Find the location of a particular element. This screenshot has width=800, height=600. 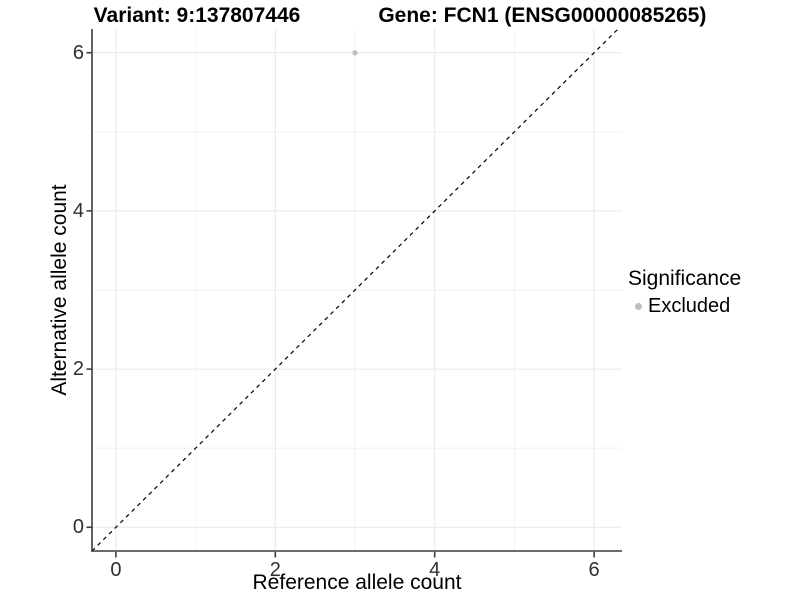

legend: Significance Excluded is located at coordinates (684, 292).